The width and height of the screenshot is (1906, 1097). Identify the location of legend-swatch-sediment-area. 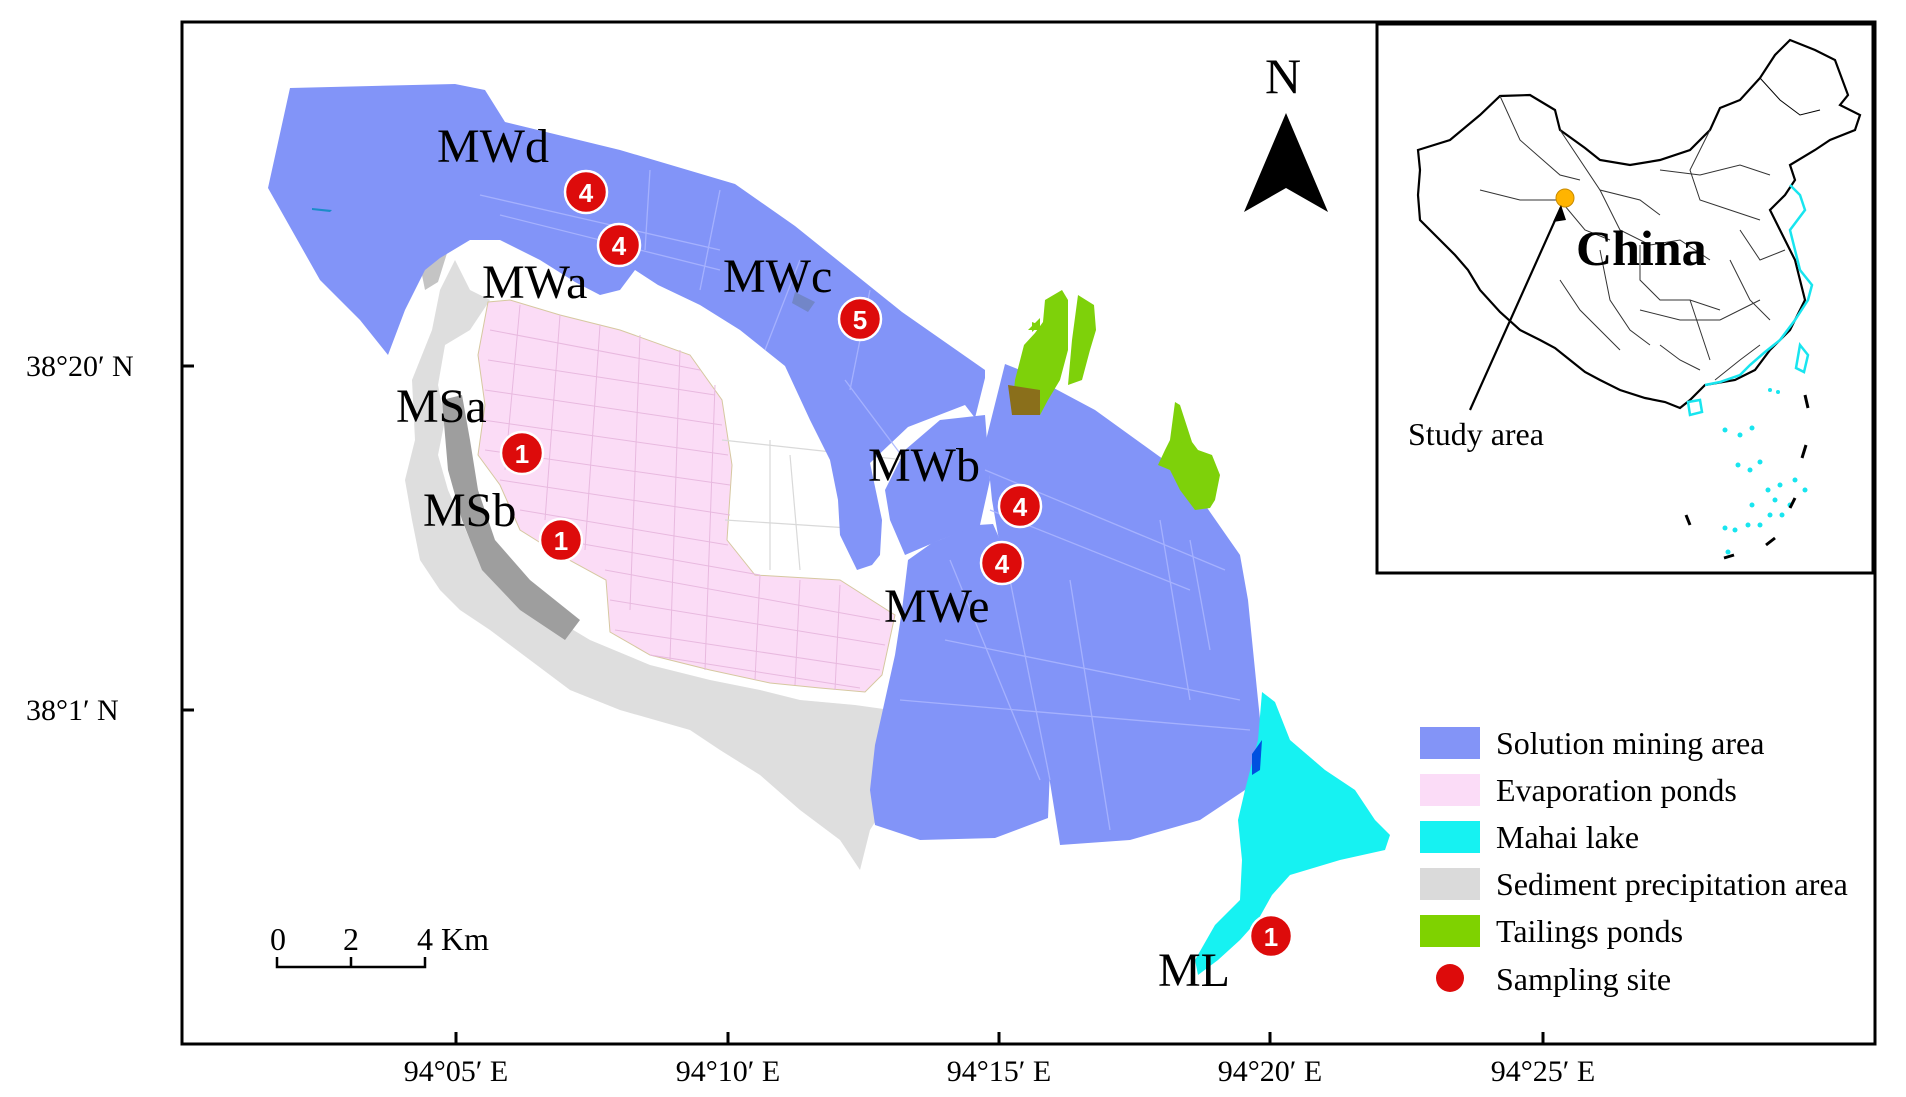
(1450, 884).